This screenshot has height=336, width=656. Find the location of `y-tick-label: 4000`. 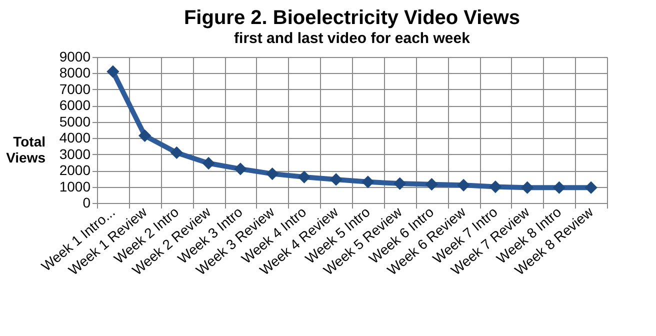

y-tick-label: 4000 is located at coordinates (75, 138).